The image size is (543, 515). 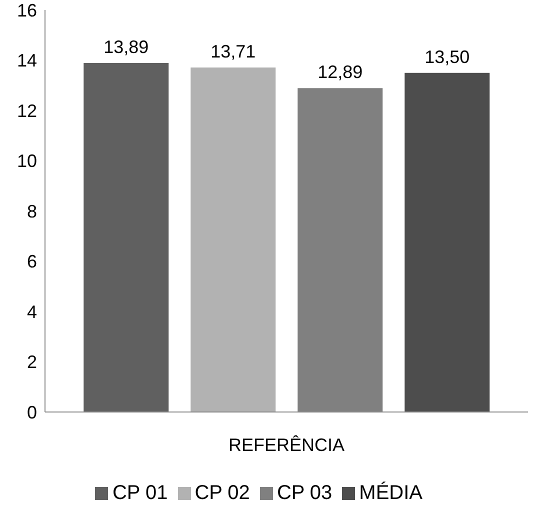 What do you see at coordinates (31, 211) in the screenshot?
I see `y-tick-label: 8` at bounding box center [31, 211].